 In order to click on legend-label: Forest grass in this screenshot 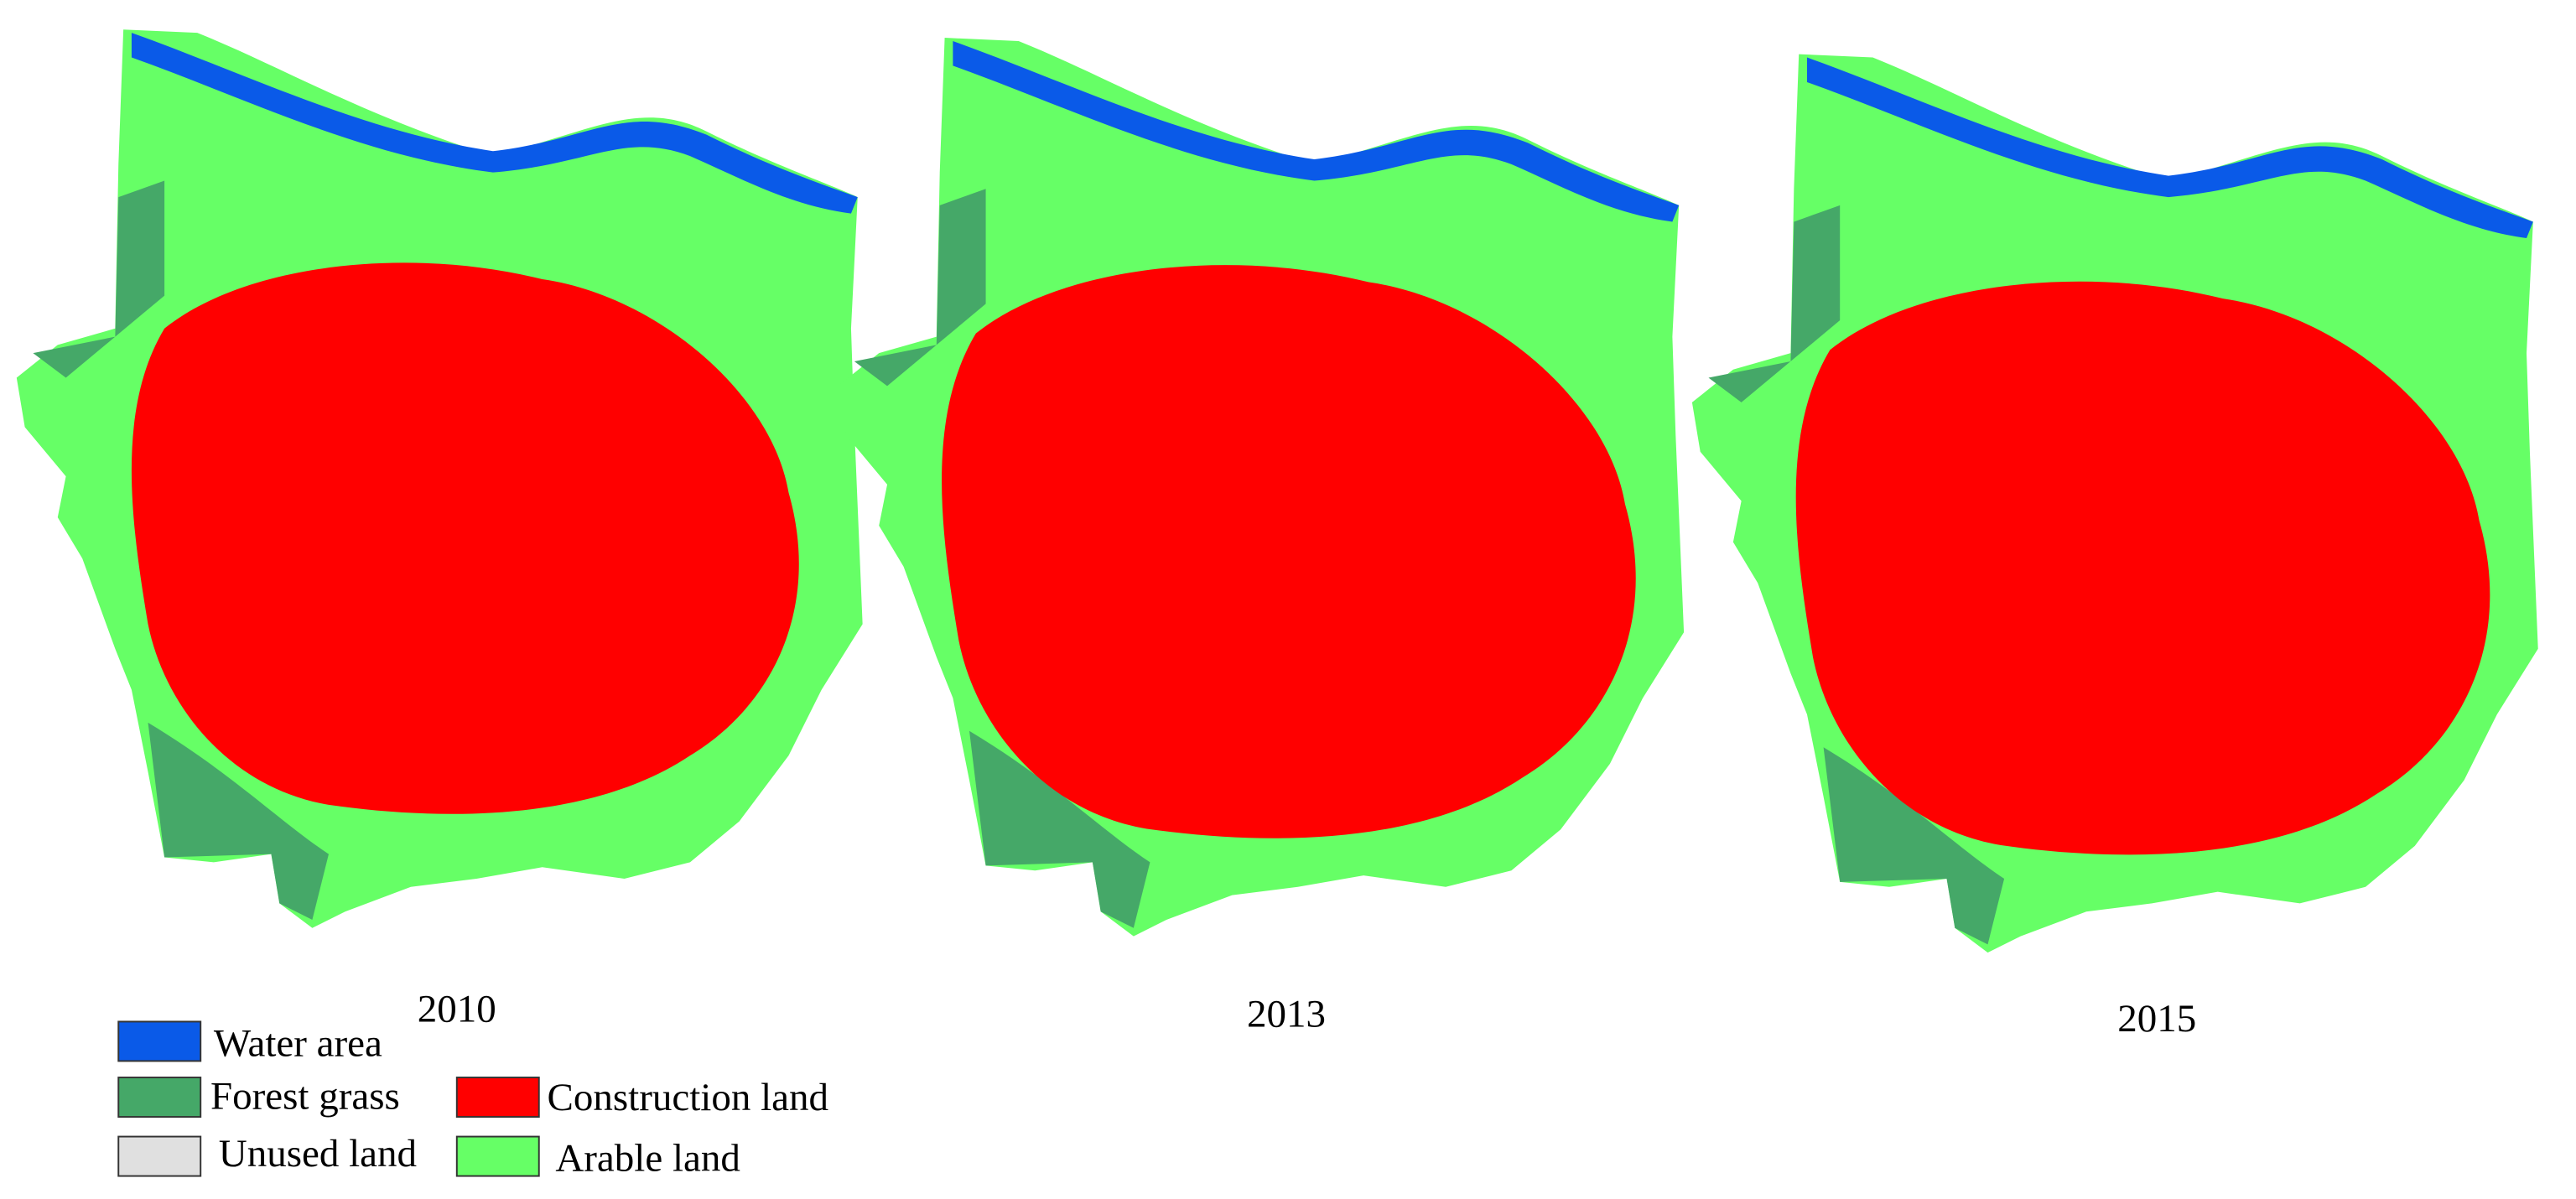, I will do `click(305, 1096)`.